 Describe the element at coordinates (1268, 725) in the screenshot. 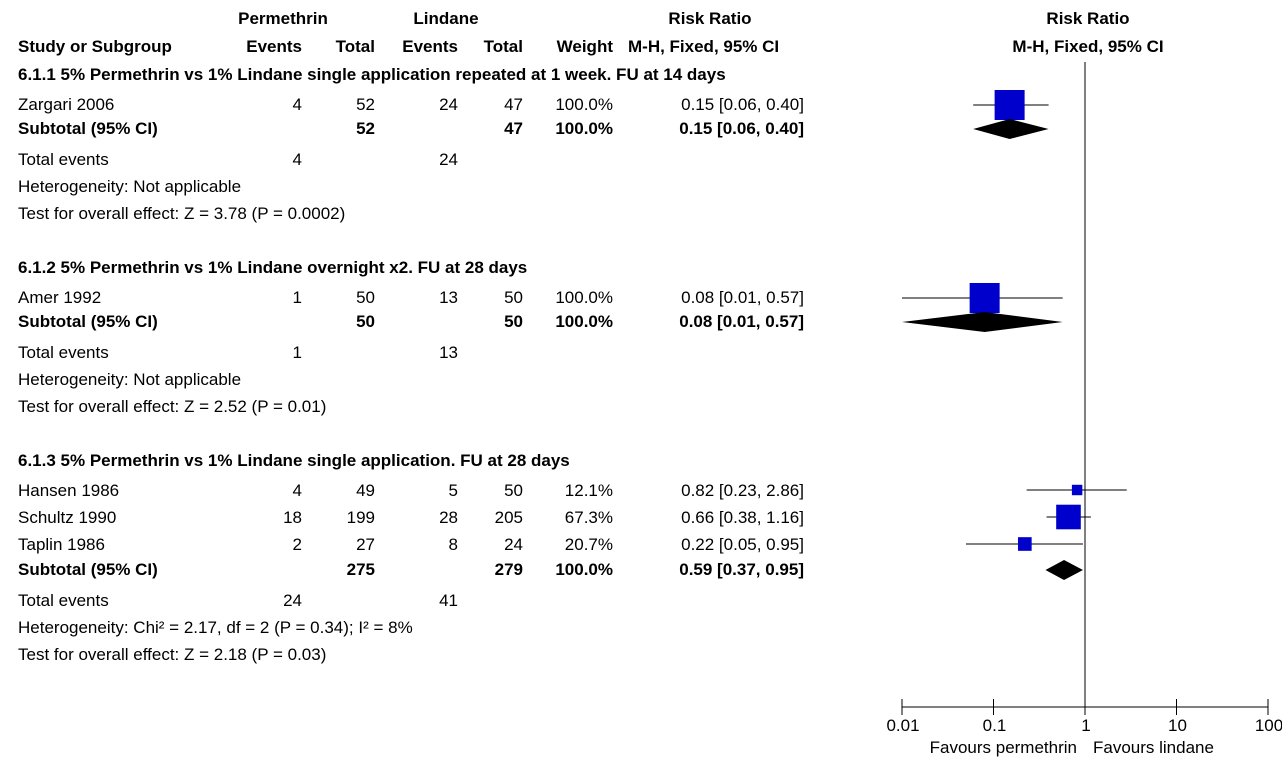

I see `x-tick-label: 100` at that location.